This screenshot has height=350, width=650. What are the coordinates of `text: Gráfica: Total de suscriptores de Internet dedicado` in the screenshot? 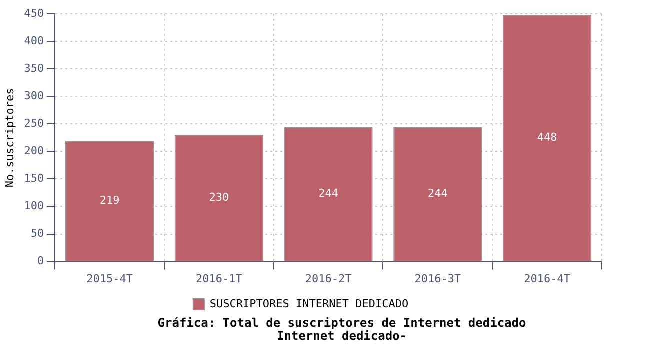 It's located at (342, 323).